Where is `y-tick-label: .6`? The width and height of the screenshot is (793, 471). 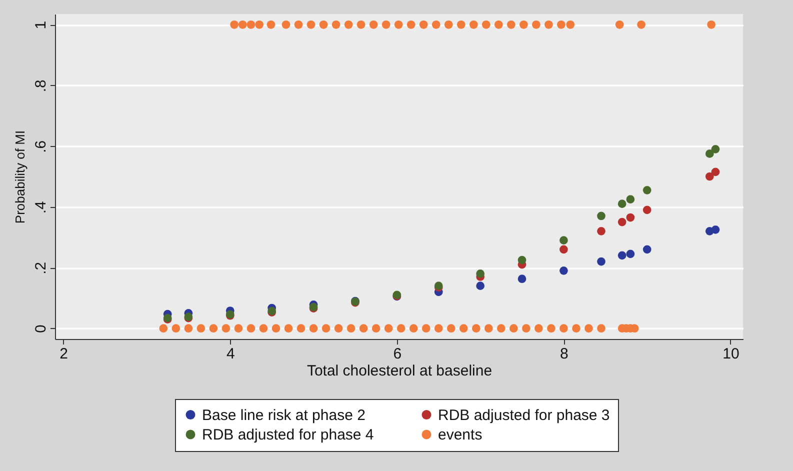 y-tick-label: .6 is located at coordinates (41, 146).